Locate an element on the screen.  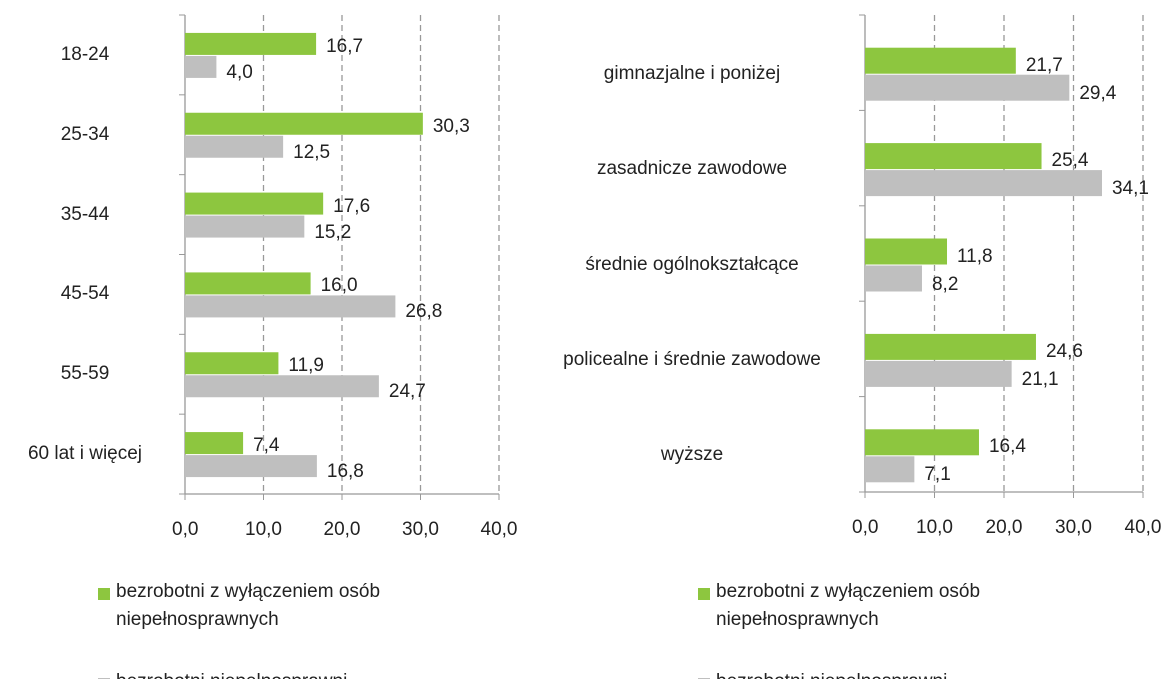
value-label: 4,0 is located at coordinates (239, 72).